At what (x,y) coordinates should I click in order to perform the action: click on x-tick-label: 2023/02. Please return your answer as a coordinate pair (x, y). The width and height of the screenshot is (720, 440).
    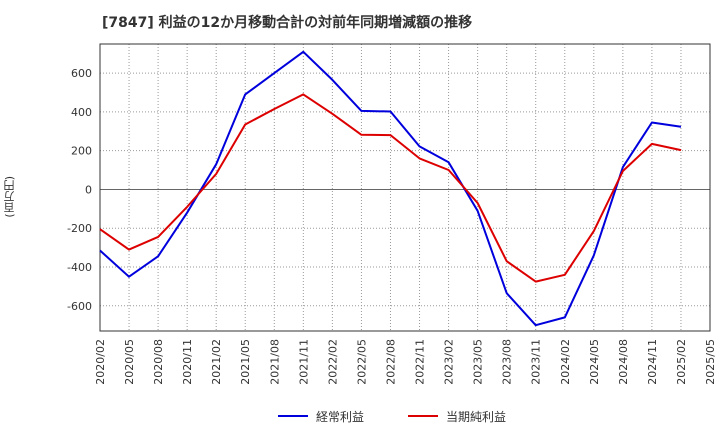
    Looking at the image, I should click on (449, 362).